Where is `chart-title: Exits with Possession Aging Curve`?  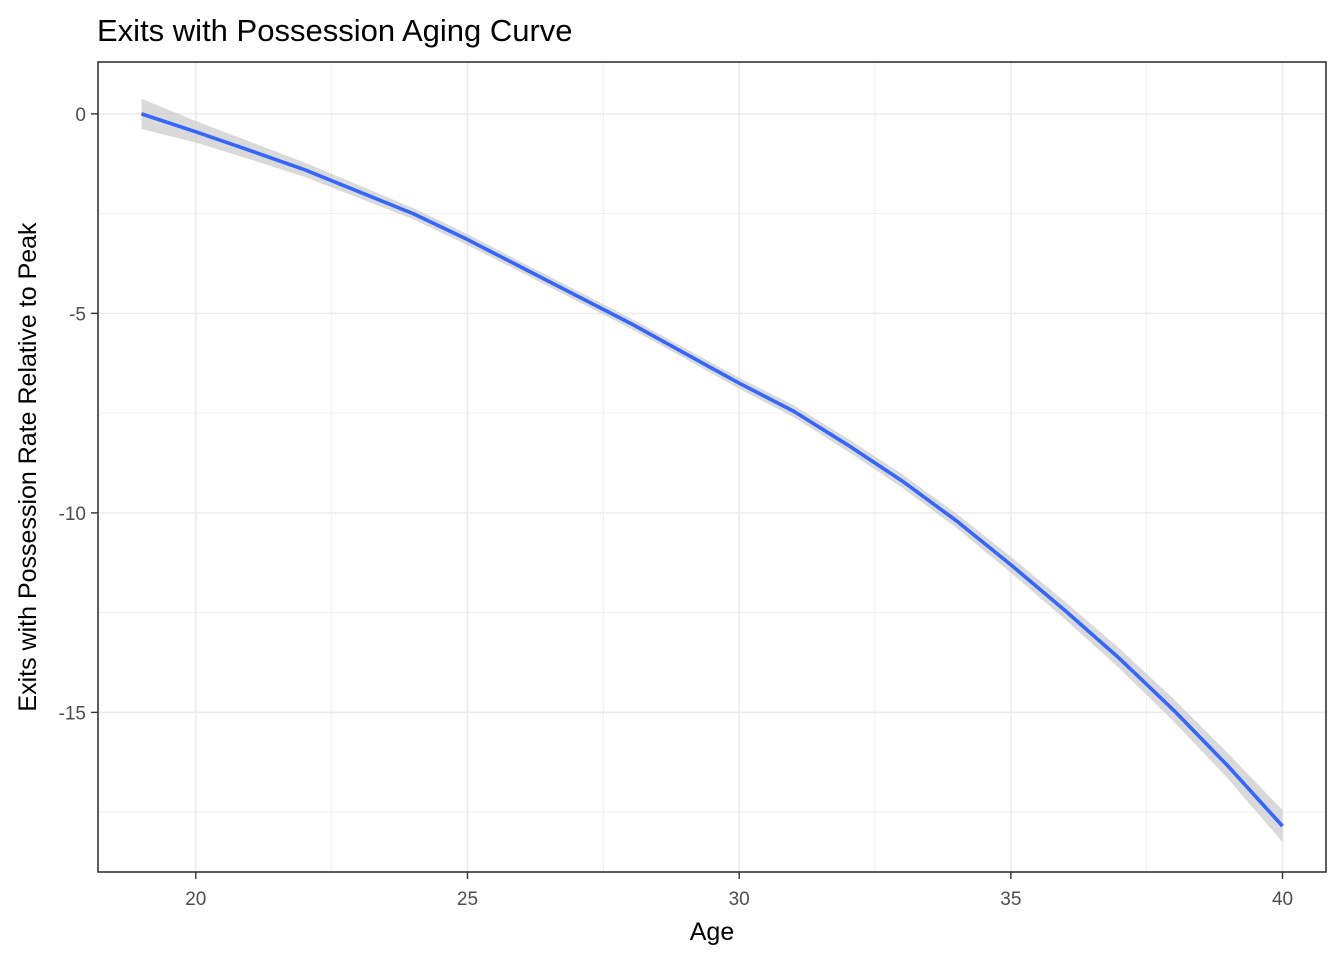
chart-title: Exits with Possession Aging Curve is located at coordinates (335, 30).